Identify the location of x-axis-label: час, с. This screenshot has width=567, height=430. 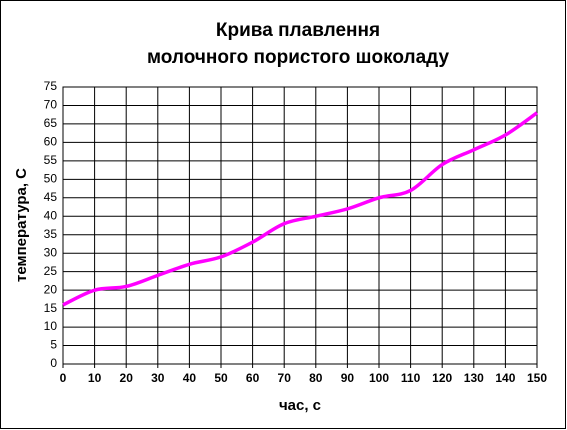
(300, 405).